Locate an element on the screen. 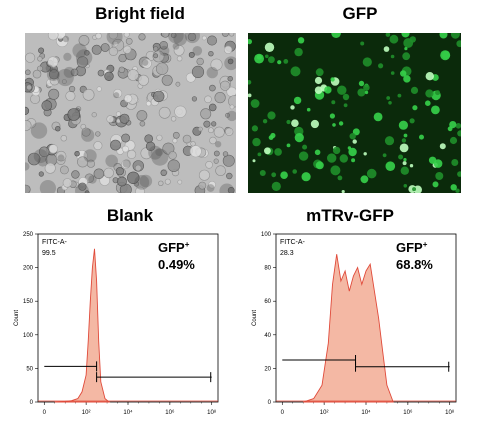 This screenshot has height=428, width=481. y-tick-label: 60 is located at coordinates (267, 302).